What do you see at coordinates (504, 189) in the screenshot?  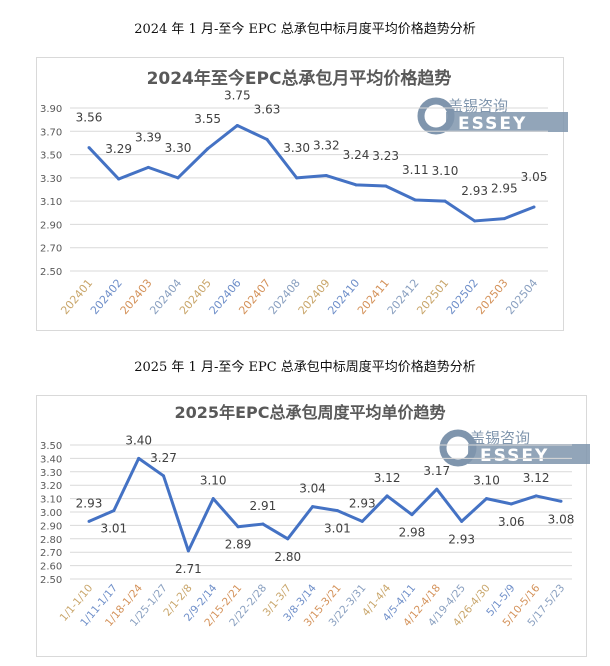 I see `data-label: 2.95` at bounding box center [504, 189].